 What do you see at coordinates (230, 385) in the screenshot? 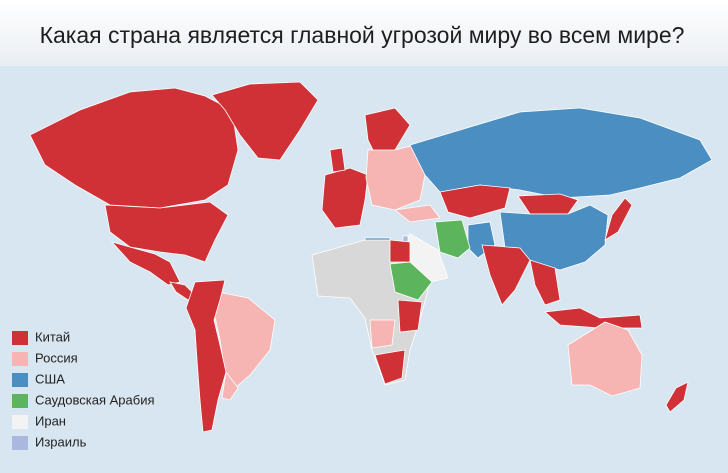
I see `argentina-east` at bounding box center [230, 385].